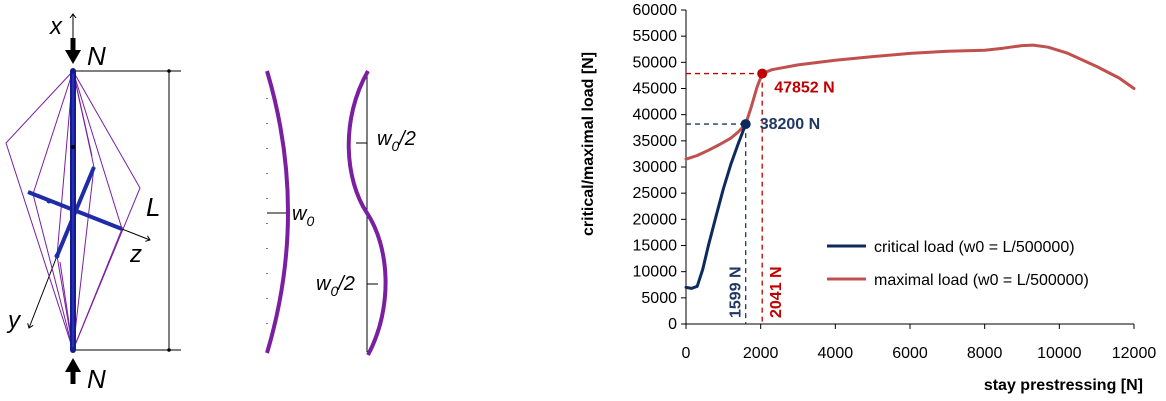 This screenshot has height=401, width=1166. What do you see at coordinates (366, 213) in the screenshot?
I see `imperfection-shape-b: w0/2 w0/2` at bounding box center [366, 213].